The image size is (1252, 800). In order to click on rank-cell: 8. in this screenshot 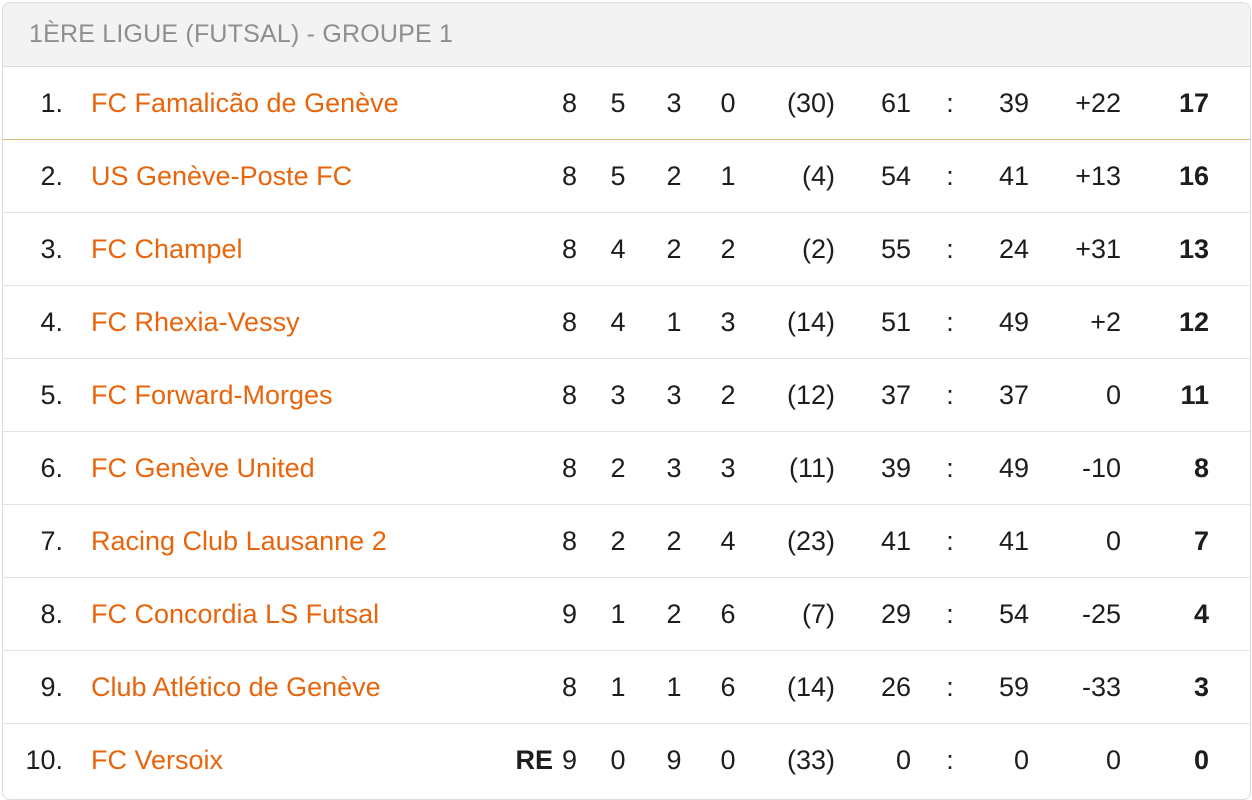, I will do `click(51, 614)`.